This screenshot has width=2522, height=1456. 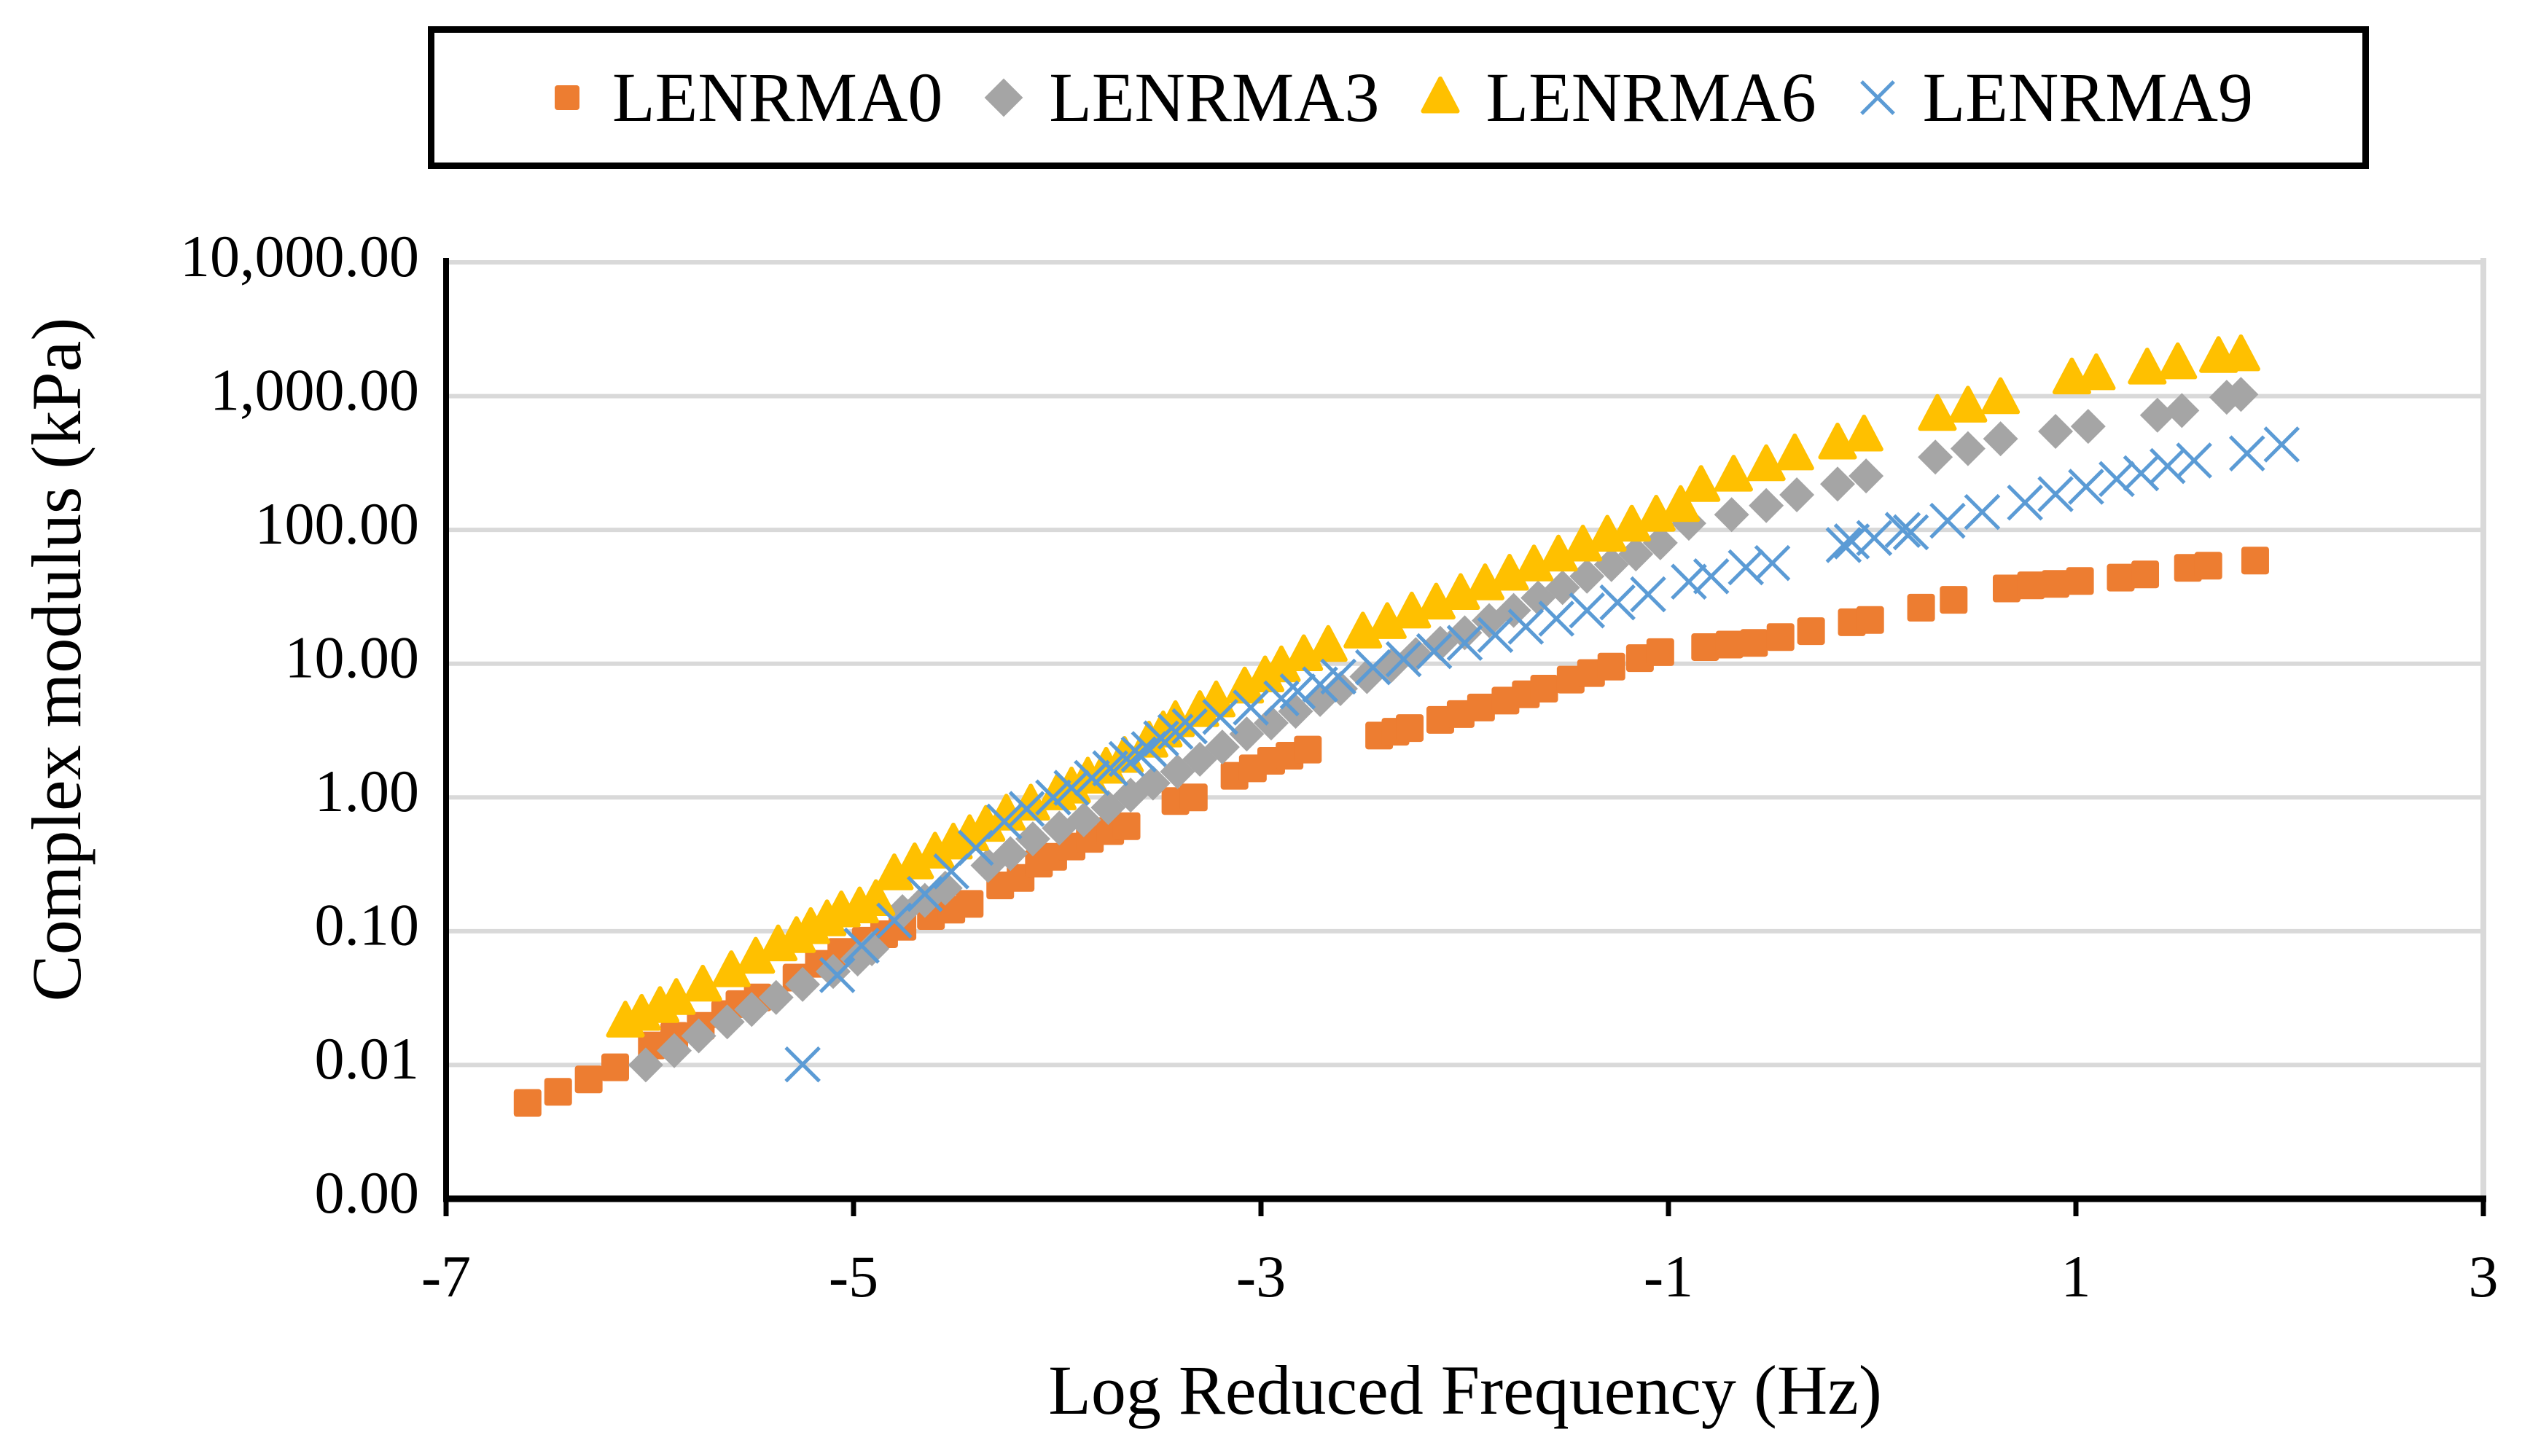 What do you see at coordinates (1651, 97) in the screenshot?
I see `legend-item-label: LENRMA6` at bounding box center [1651, 97].